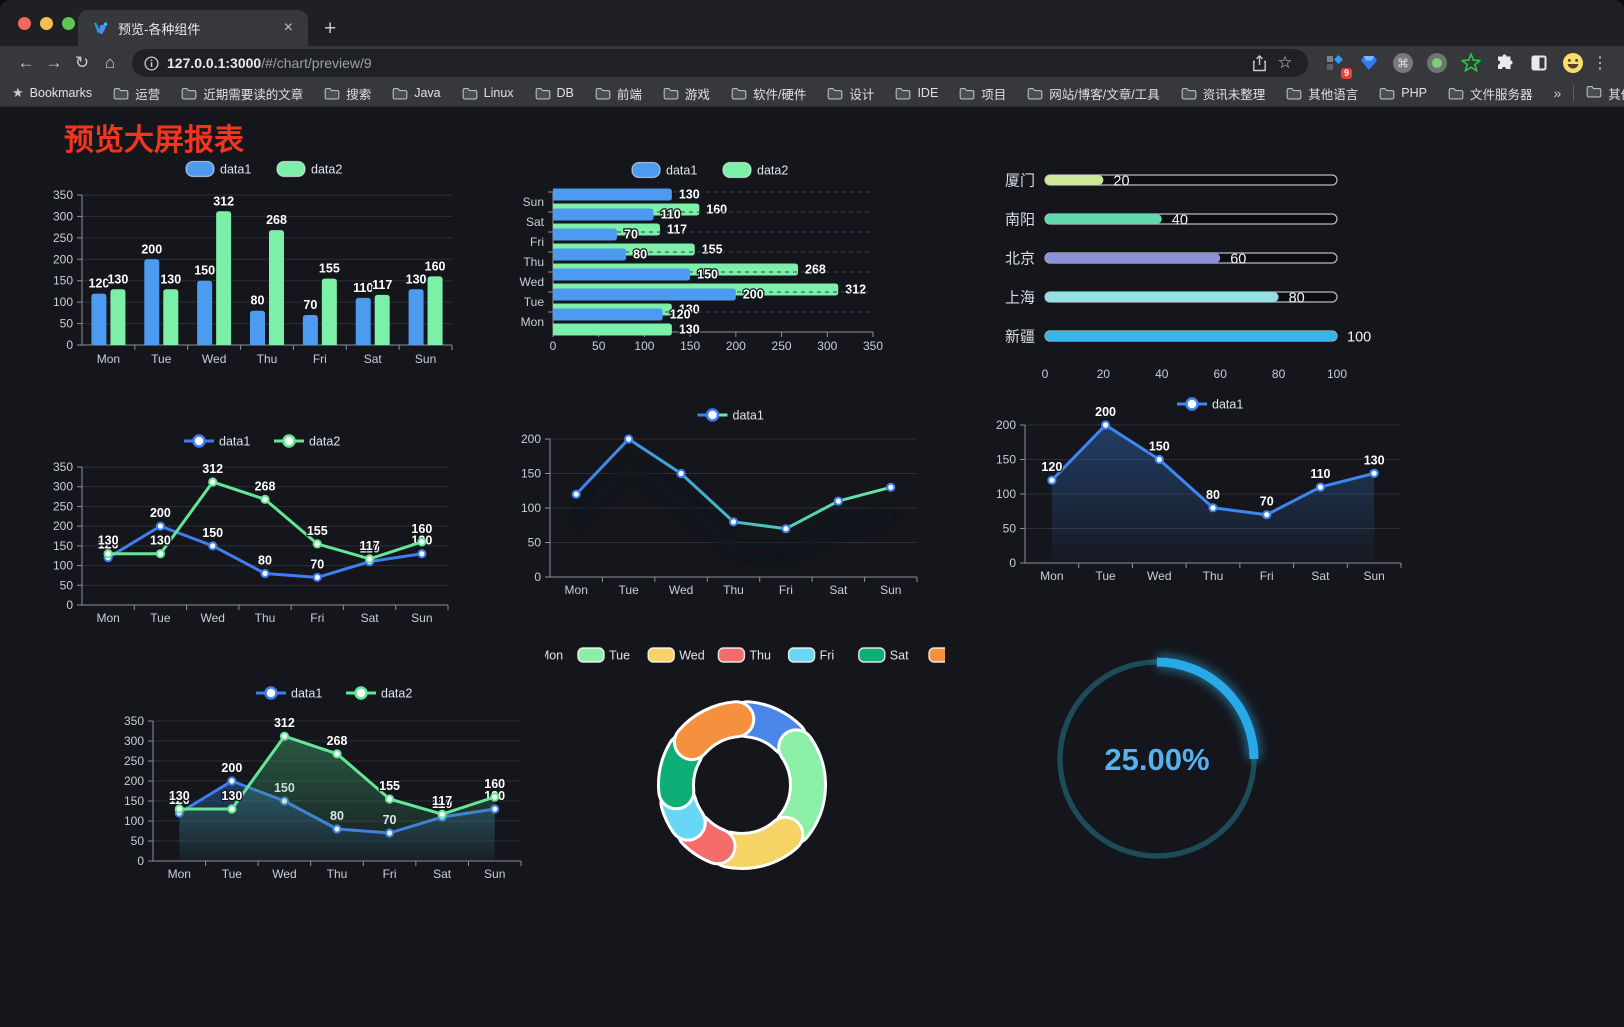  I want to click on close-window-button, so click(24, 23).